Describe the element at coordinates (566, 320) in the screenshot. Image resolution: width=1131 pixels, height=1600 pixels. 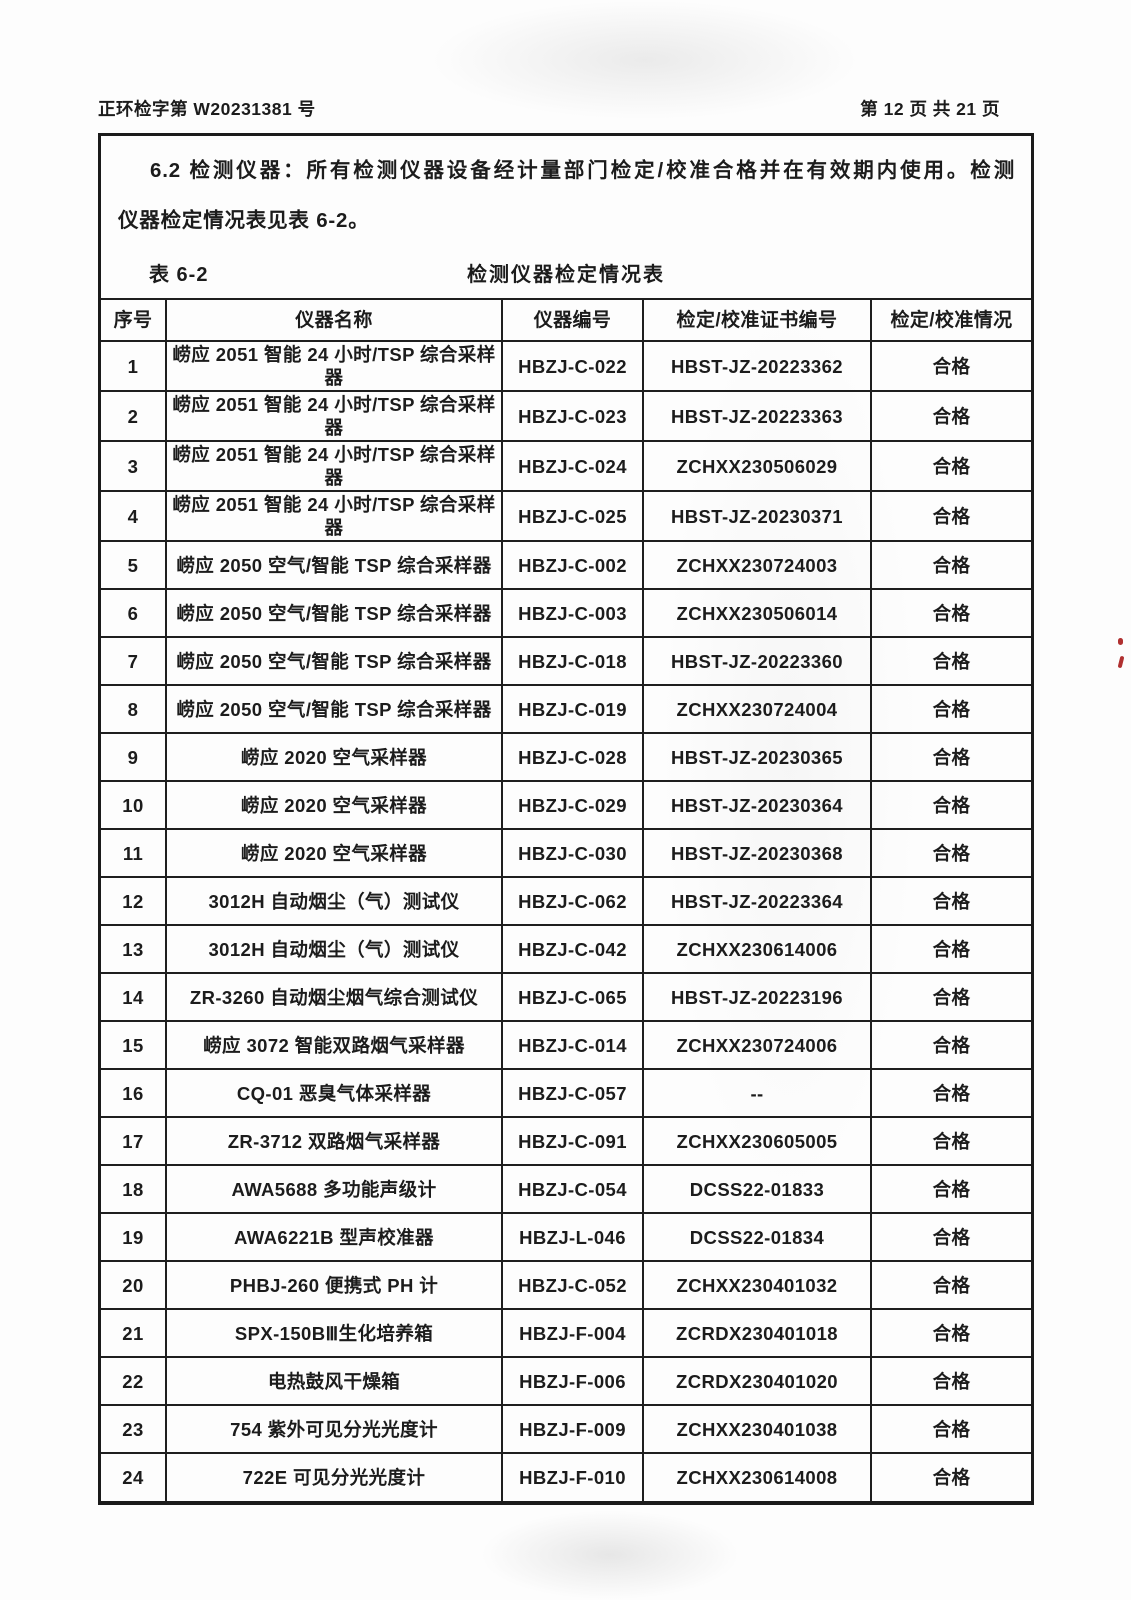
I see `table-header-row: 序号 仪器名称 仪器编号 检定/校准证书编号 检定/校准情况` at that location.